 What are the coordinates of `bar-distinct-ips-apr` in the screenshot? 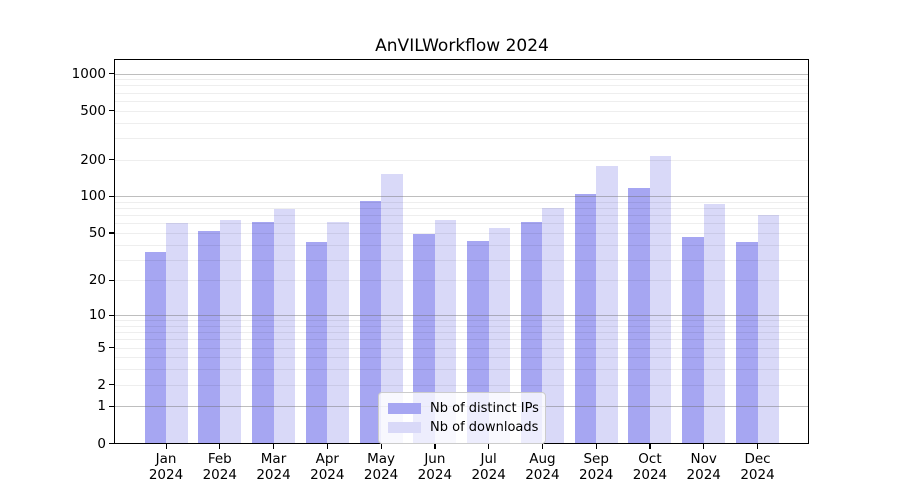 It's located at (316, 343).